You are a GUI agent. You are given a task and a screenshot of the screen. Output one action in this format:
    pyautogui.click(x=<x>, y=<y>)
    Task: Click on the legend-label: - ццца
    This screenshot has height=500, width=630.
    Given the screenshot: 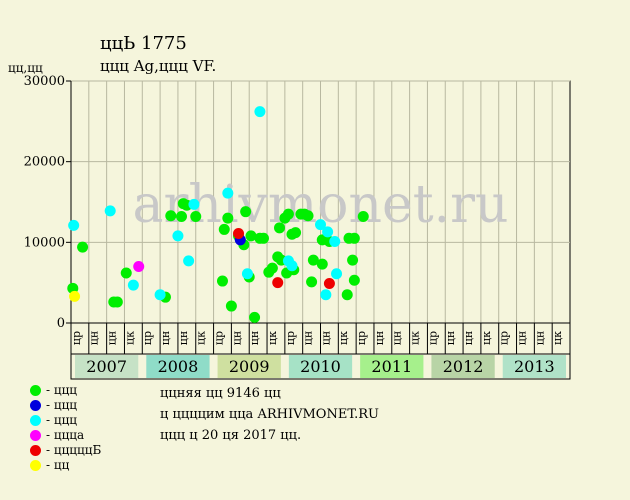 What is the action you would take?
    pyautogui.click(x=65, y=435)
    